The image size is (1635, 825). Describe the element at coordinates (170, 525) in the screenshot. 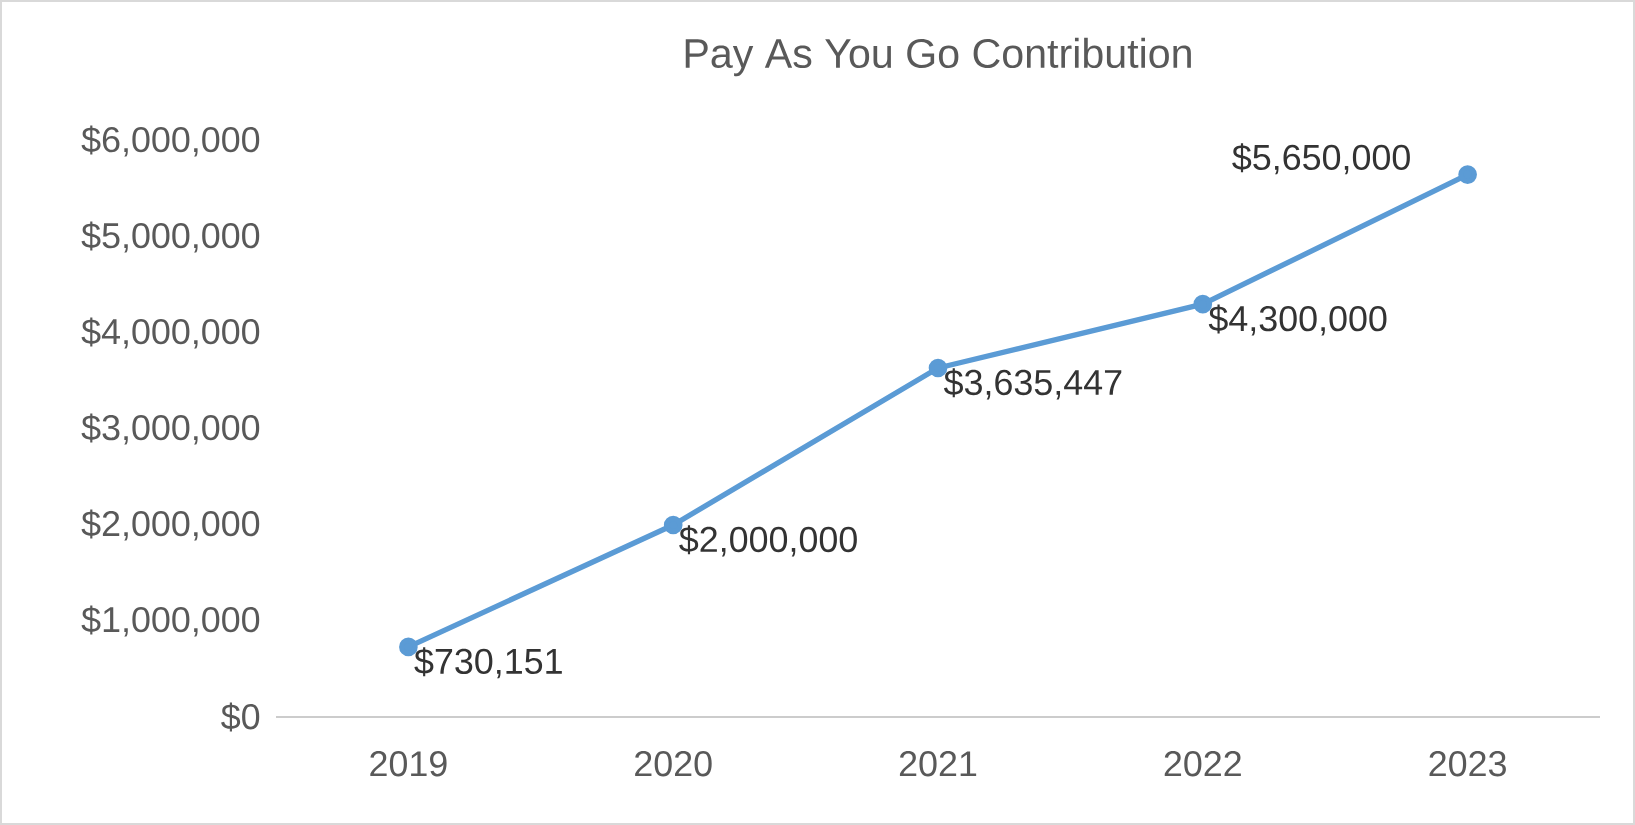

I see `y-tick-label: $2,000,000` at that location.